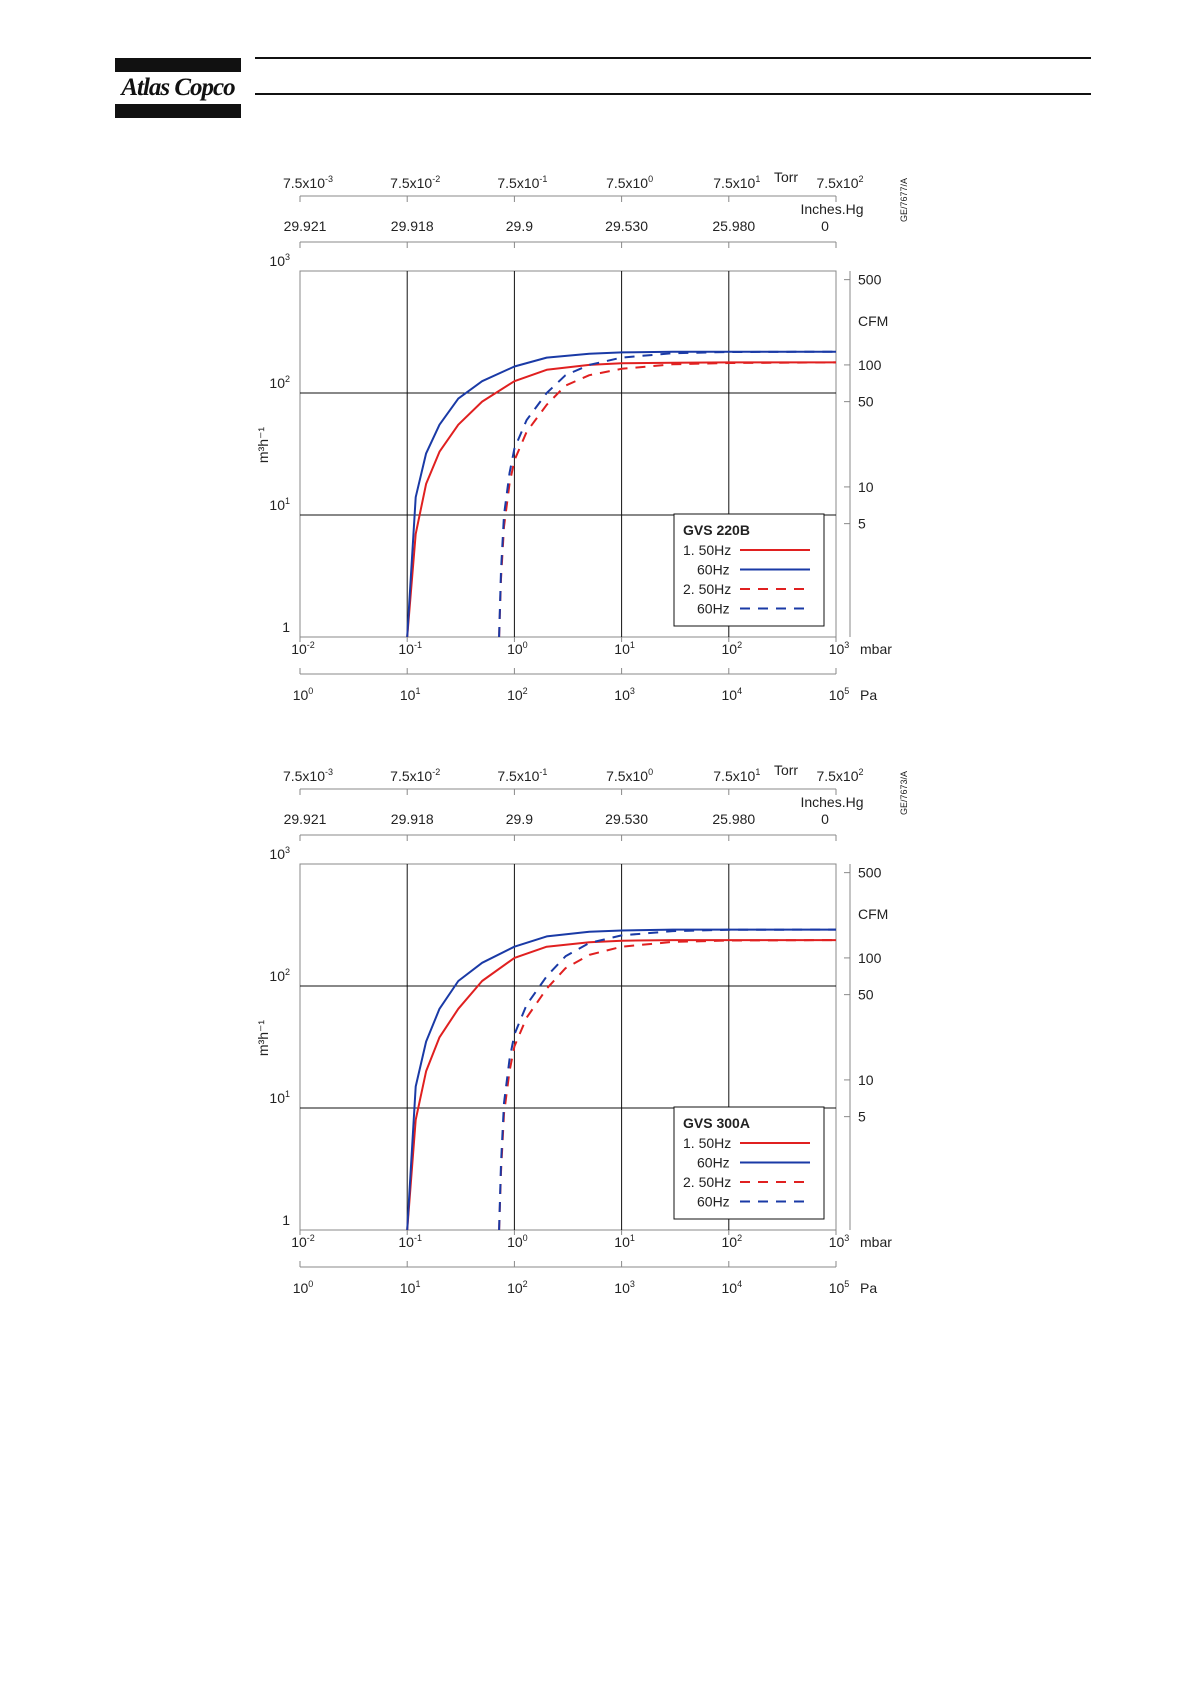  Describe the element at coordinates (716, 530) in the screenshot. I see `legend-title: GVS 220B` at that location.